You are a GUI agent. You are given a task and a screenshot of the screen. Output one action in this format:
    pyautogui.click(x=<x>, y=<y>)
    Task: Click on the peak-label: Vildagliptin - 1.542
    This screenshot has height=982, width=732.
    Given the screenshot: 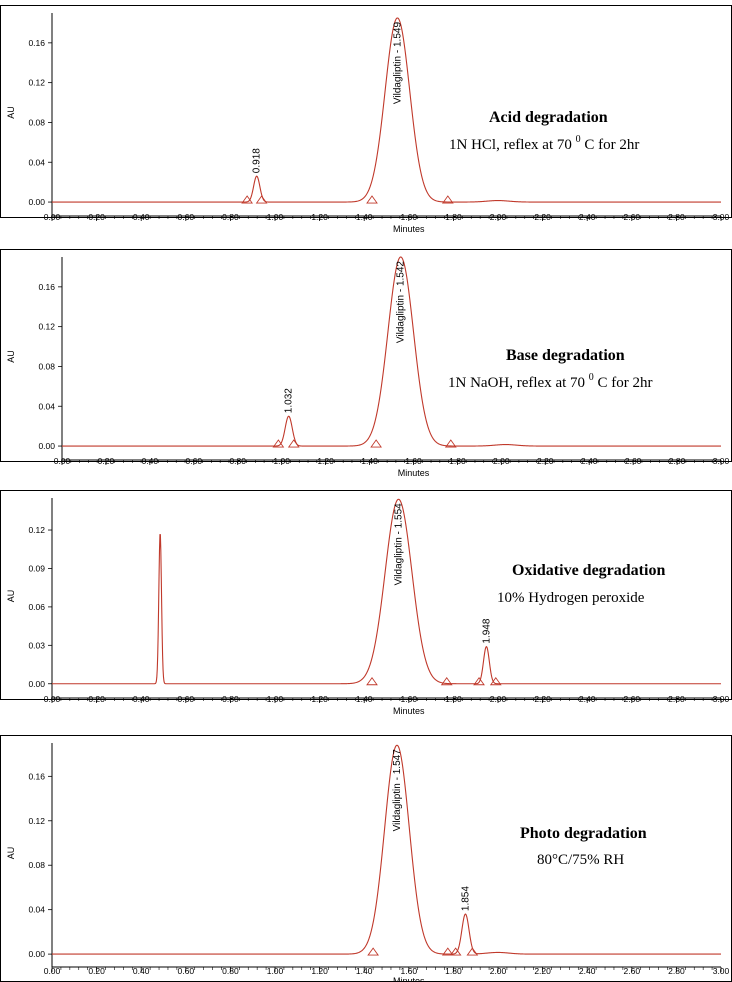 What is the action you would take?
    pyautogui.click(x=401, y=302)
    